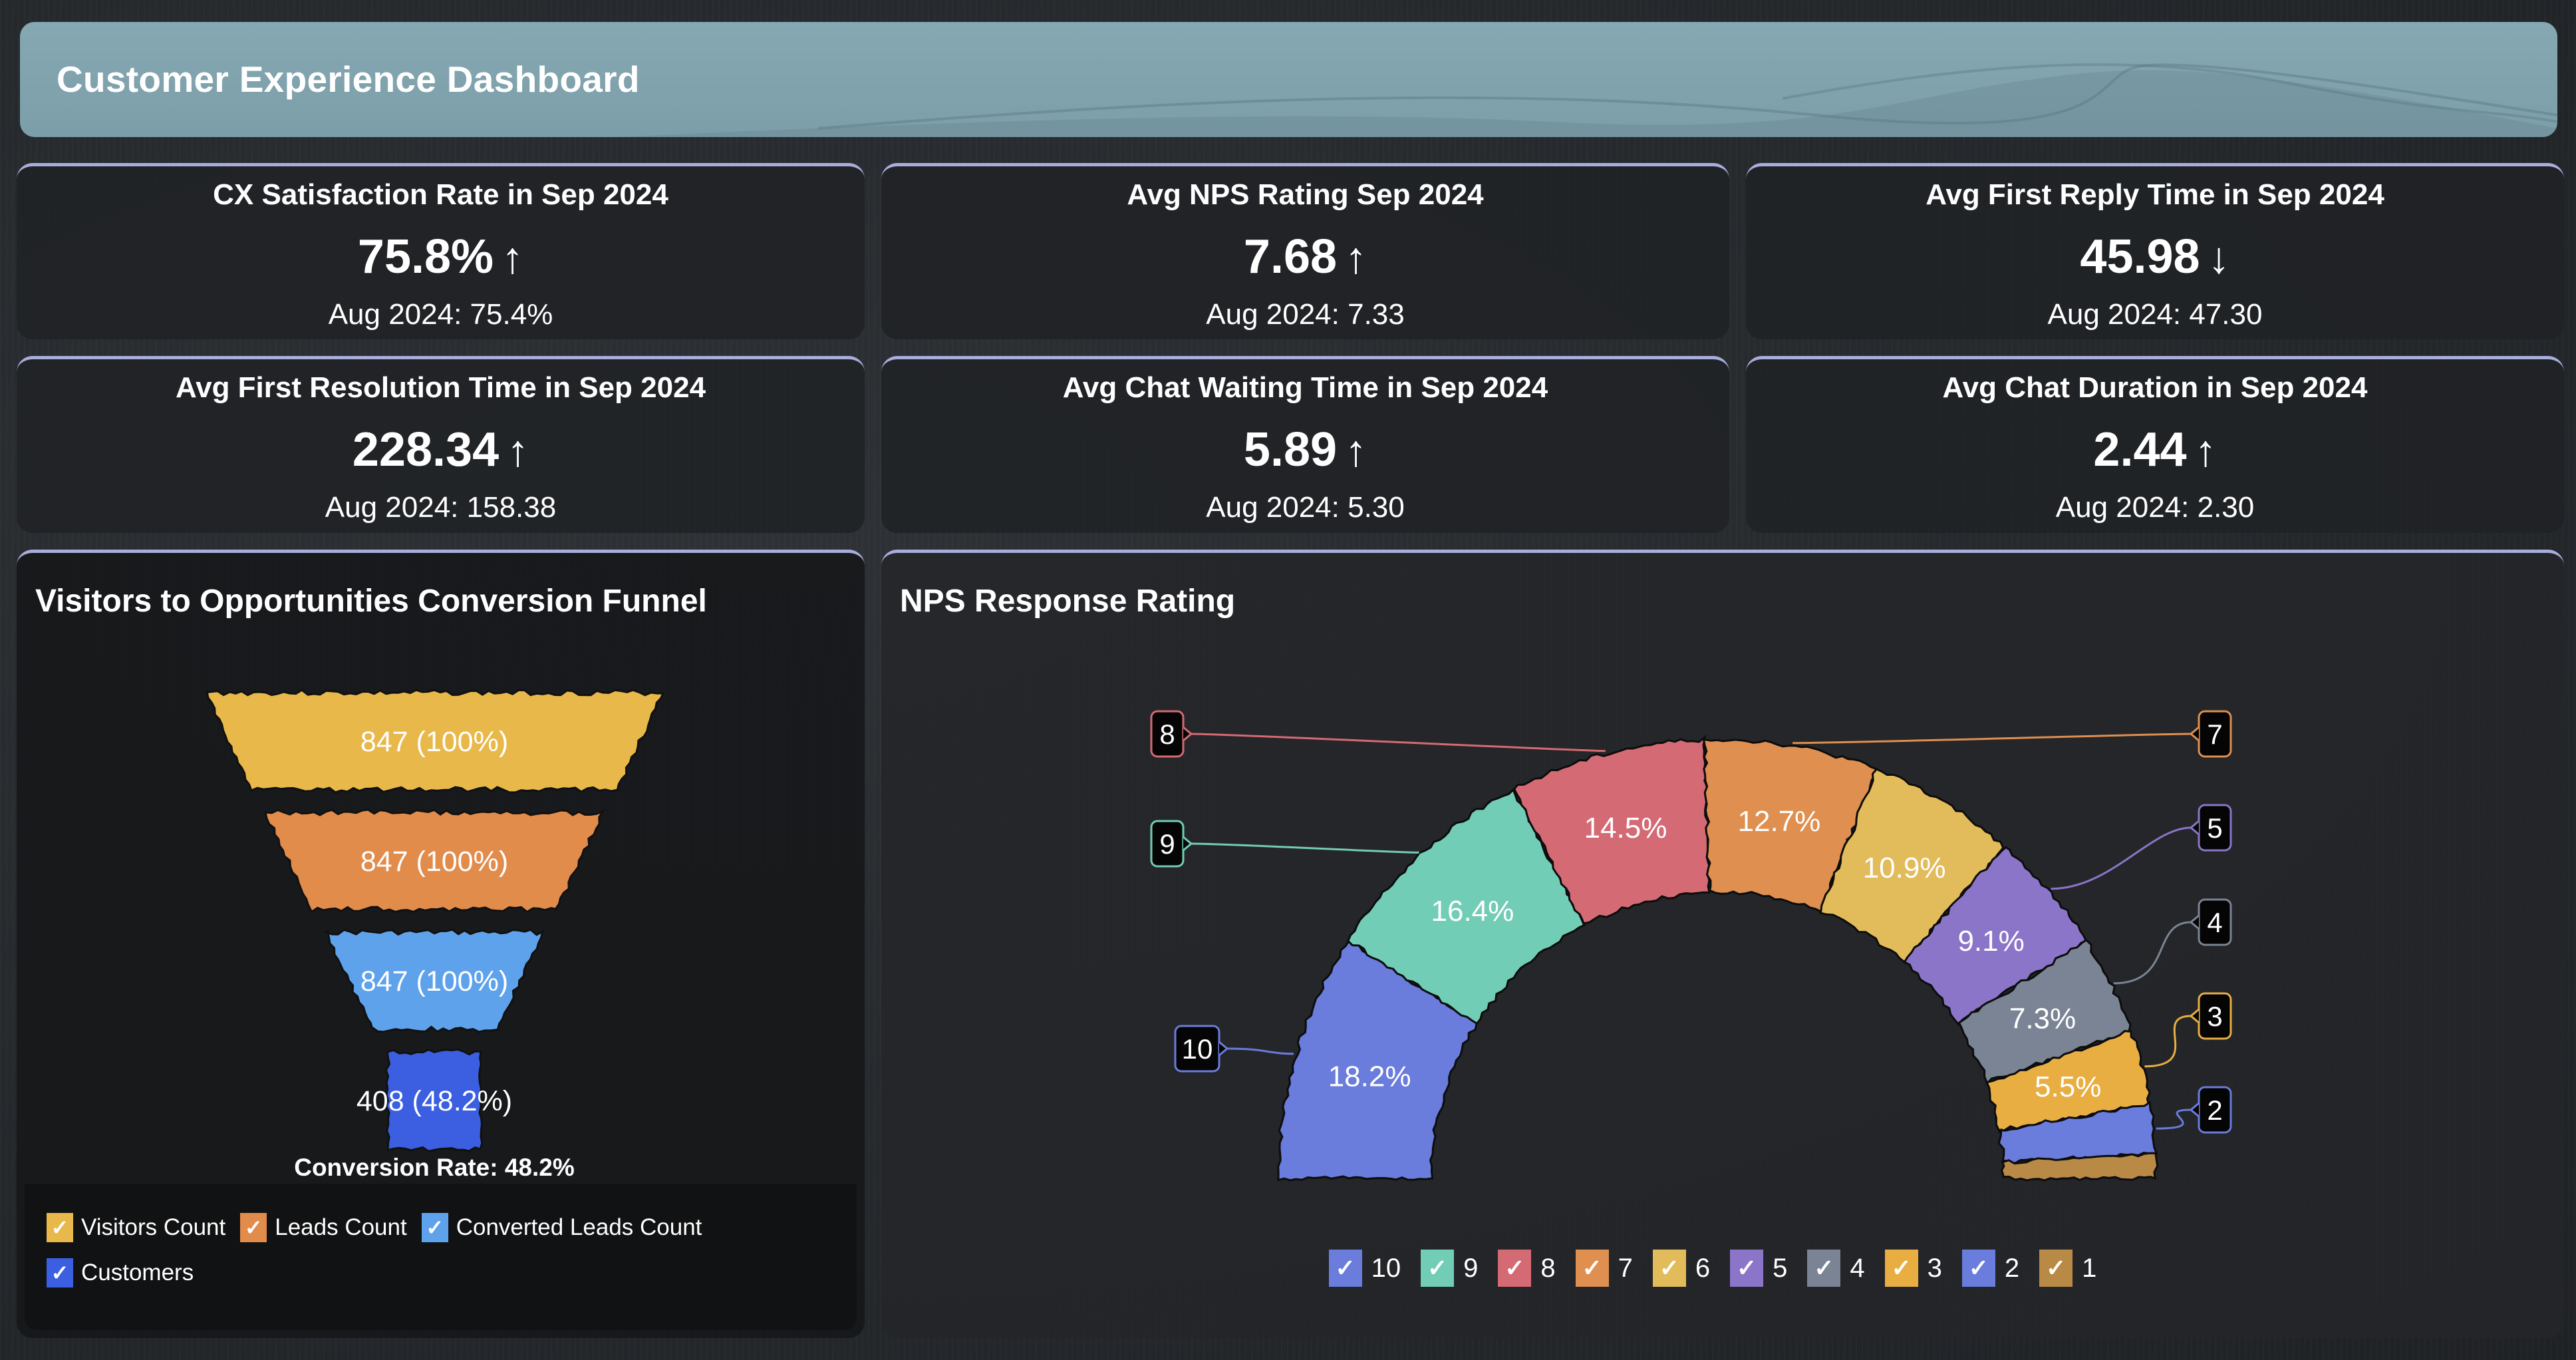 The image size is (2576, 1360). I want to click on legend-item-rating-7: ✓ 7, so click(1604, 1268).